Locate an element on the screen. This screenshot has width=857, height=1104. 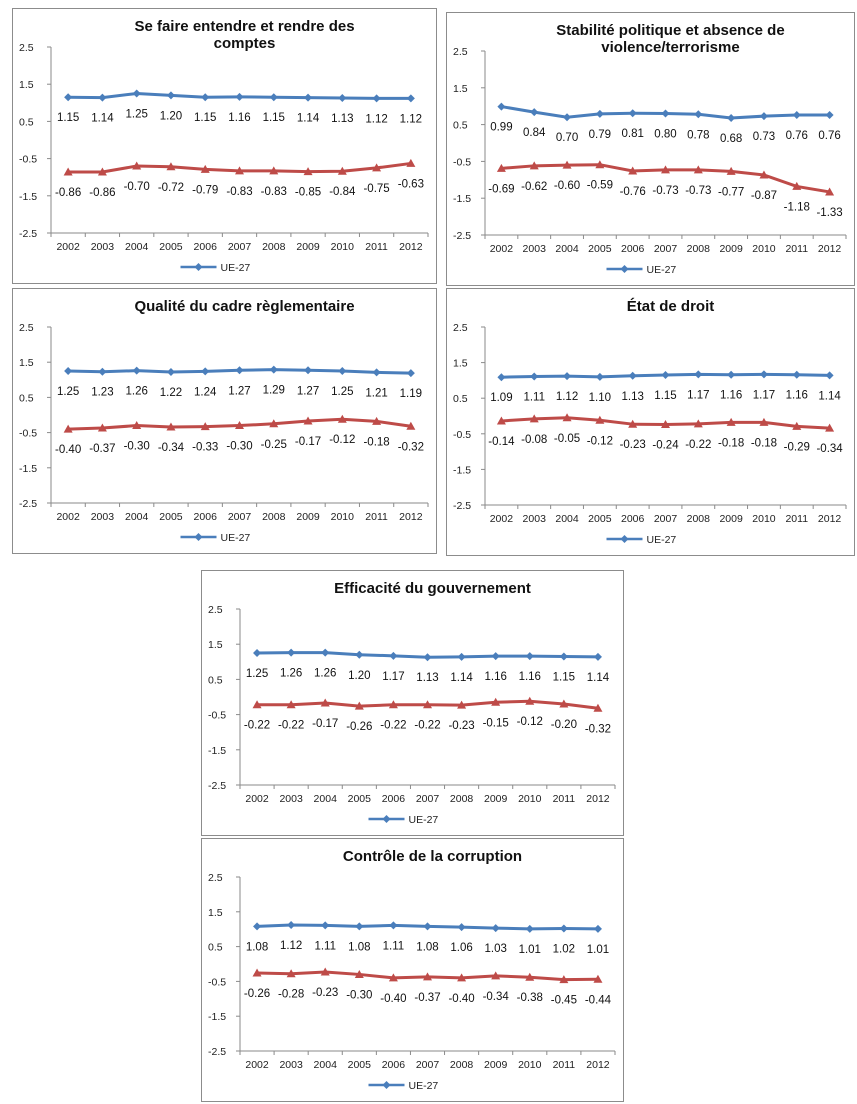
x-tick-label: 2011 is located at coordinates (564, 799).